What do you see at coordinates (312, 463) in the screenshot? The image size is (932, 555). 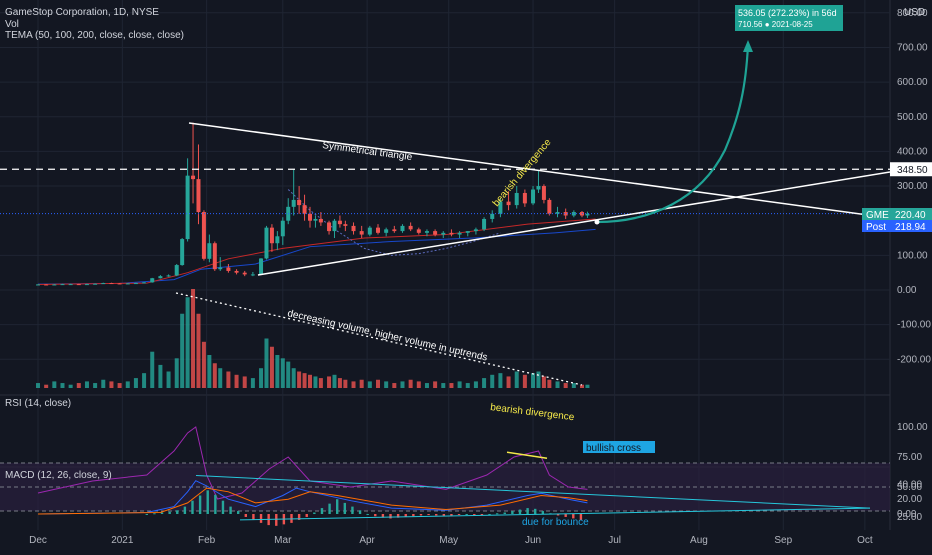 I see `rsi-line` at bounding box center [312, 463].